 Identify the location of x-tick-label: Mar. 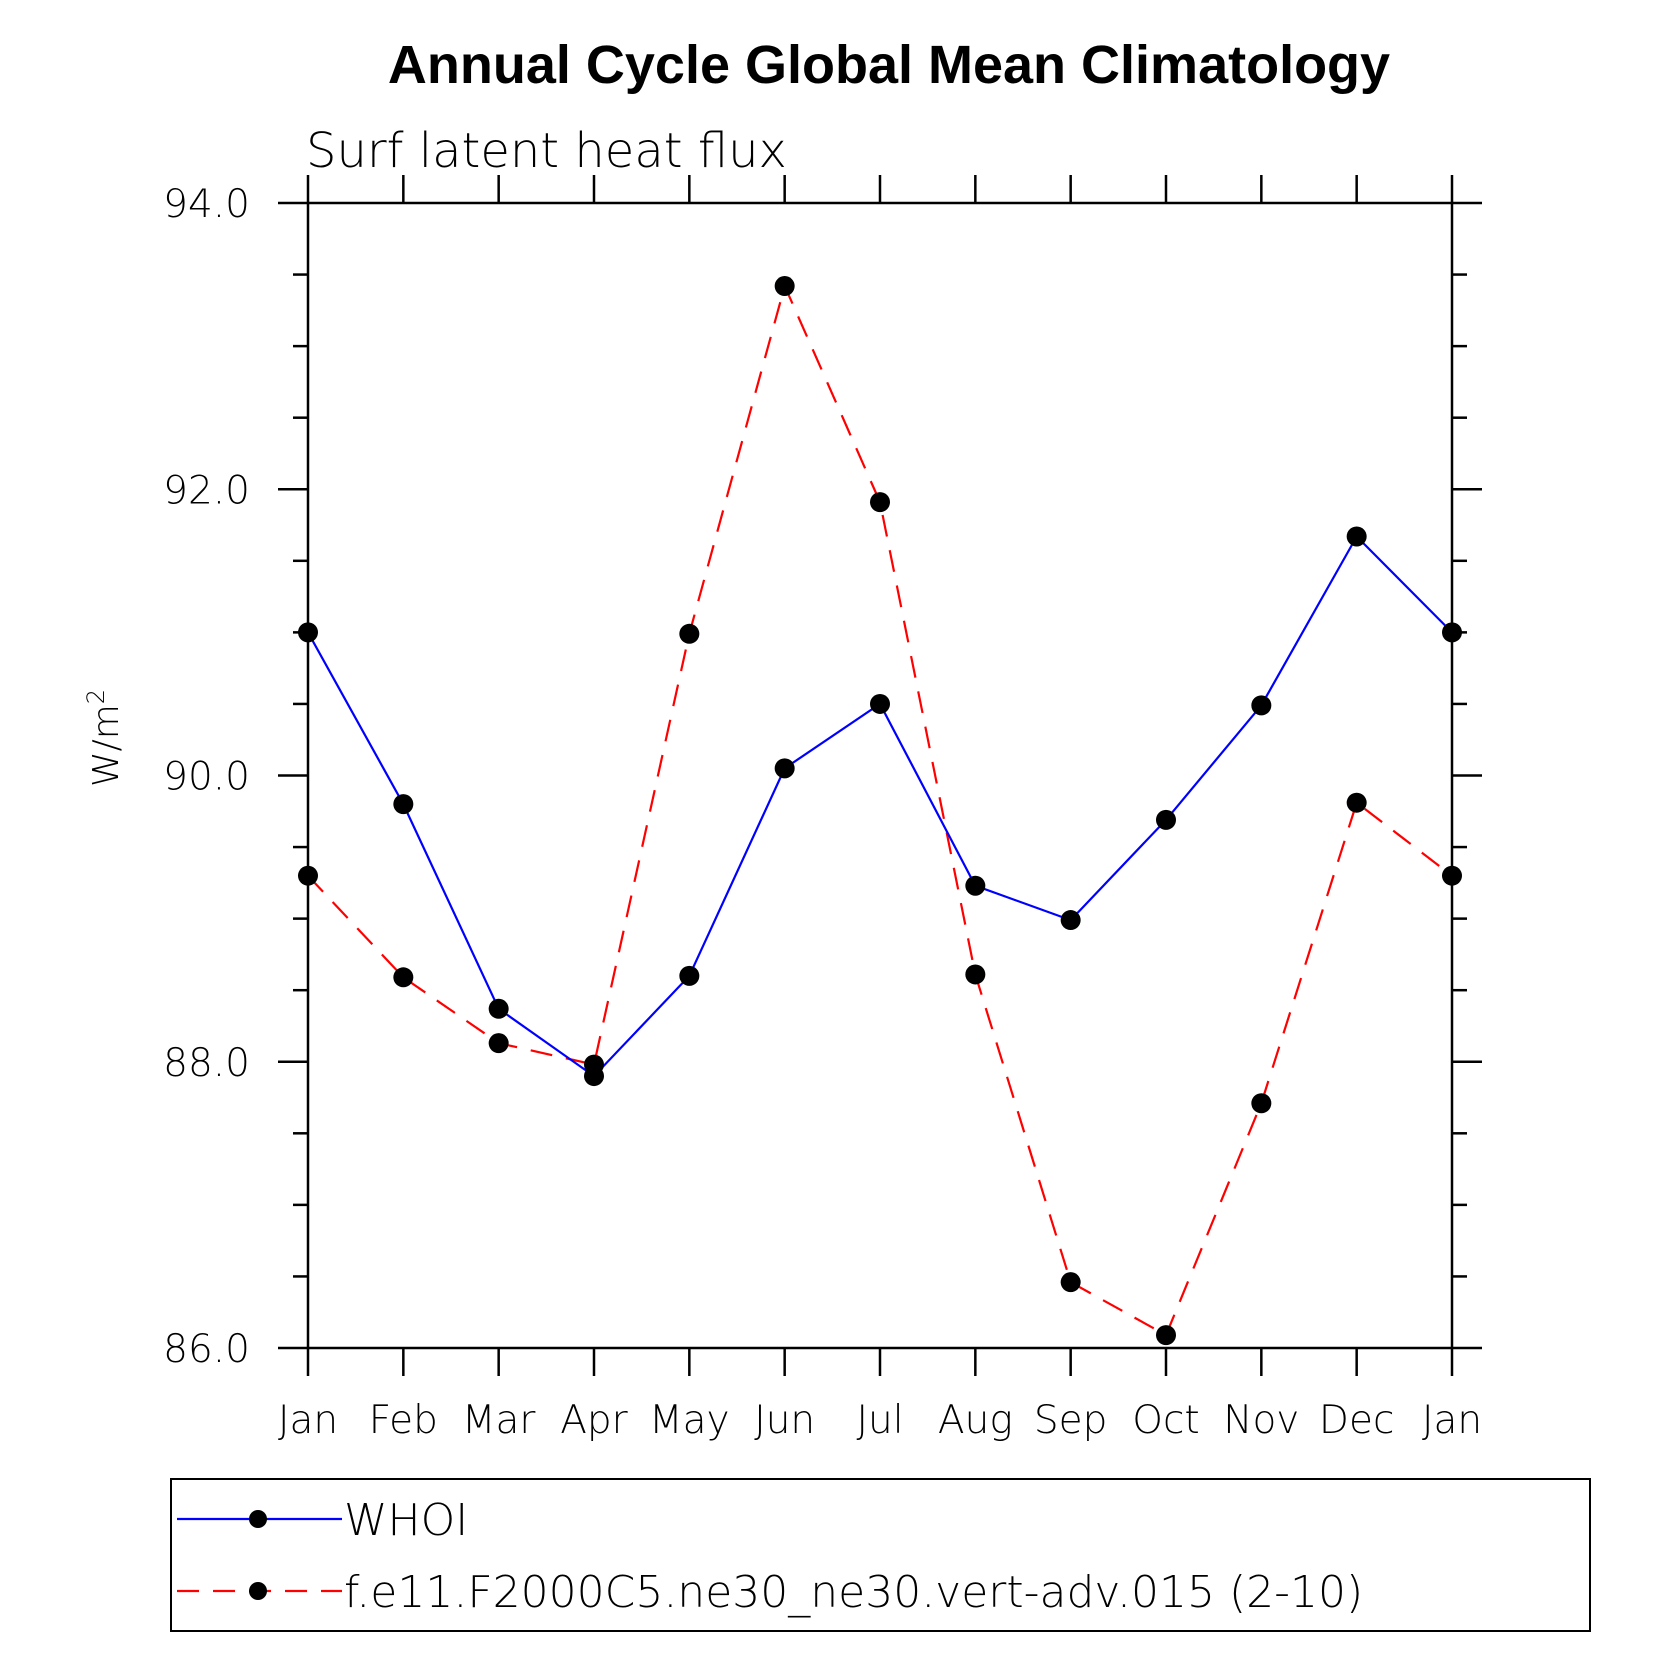
(499, 1420).